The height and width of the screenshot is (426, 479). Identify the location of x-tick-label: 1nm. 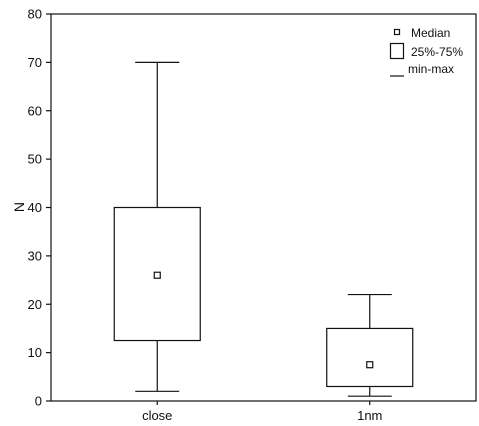
(369, 415).